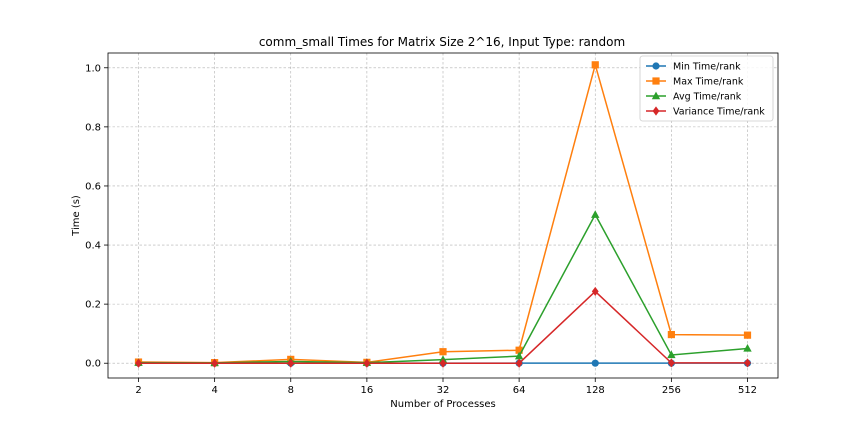 Image resolution: width=864 pixels, height=432 pixels. Describe the element at coordinates (708, 82) in the screenshot. I see `legend-entry: Max Time/rank` at that location.